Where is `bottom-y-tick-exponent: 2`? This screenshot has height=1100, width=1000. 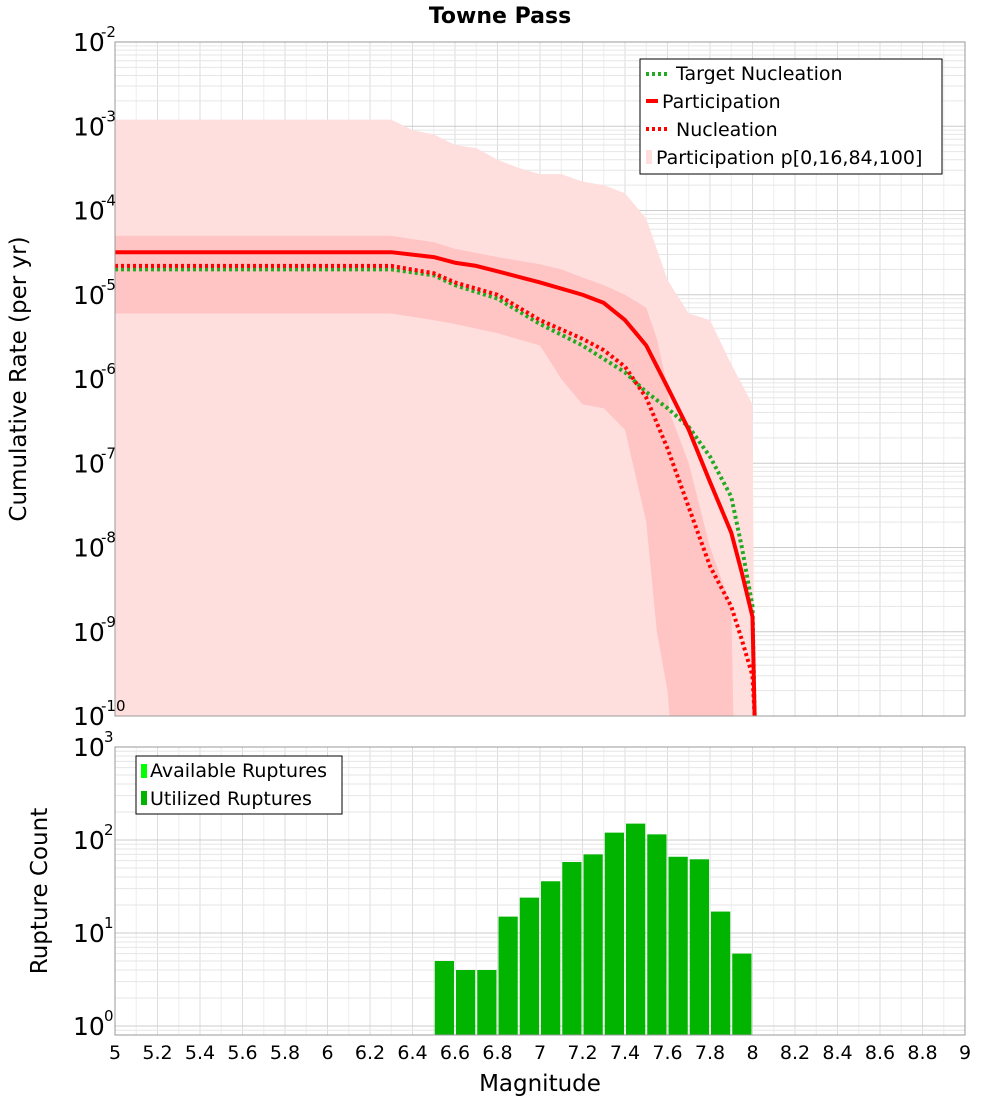
bottom-y-tick-exponent: 2 is located at coordinates (109, 830).